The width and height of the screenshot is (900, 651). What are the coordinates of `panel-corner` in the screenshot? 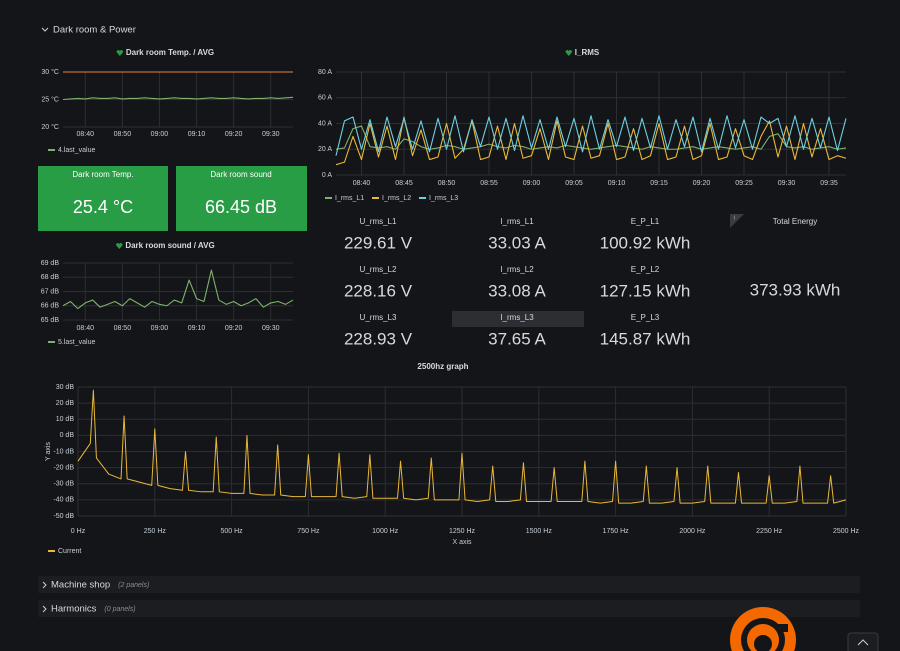 It's located at (737, 221).